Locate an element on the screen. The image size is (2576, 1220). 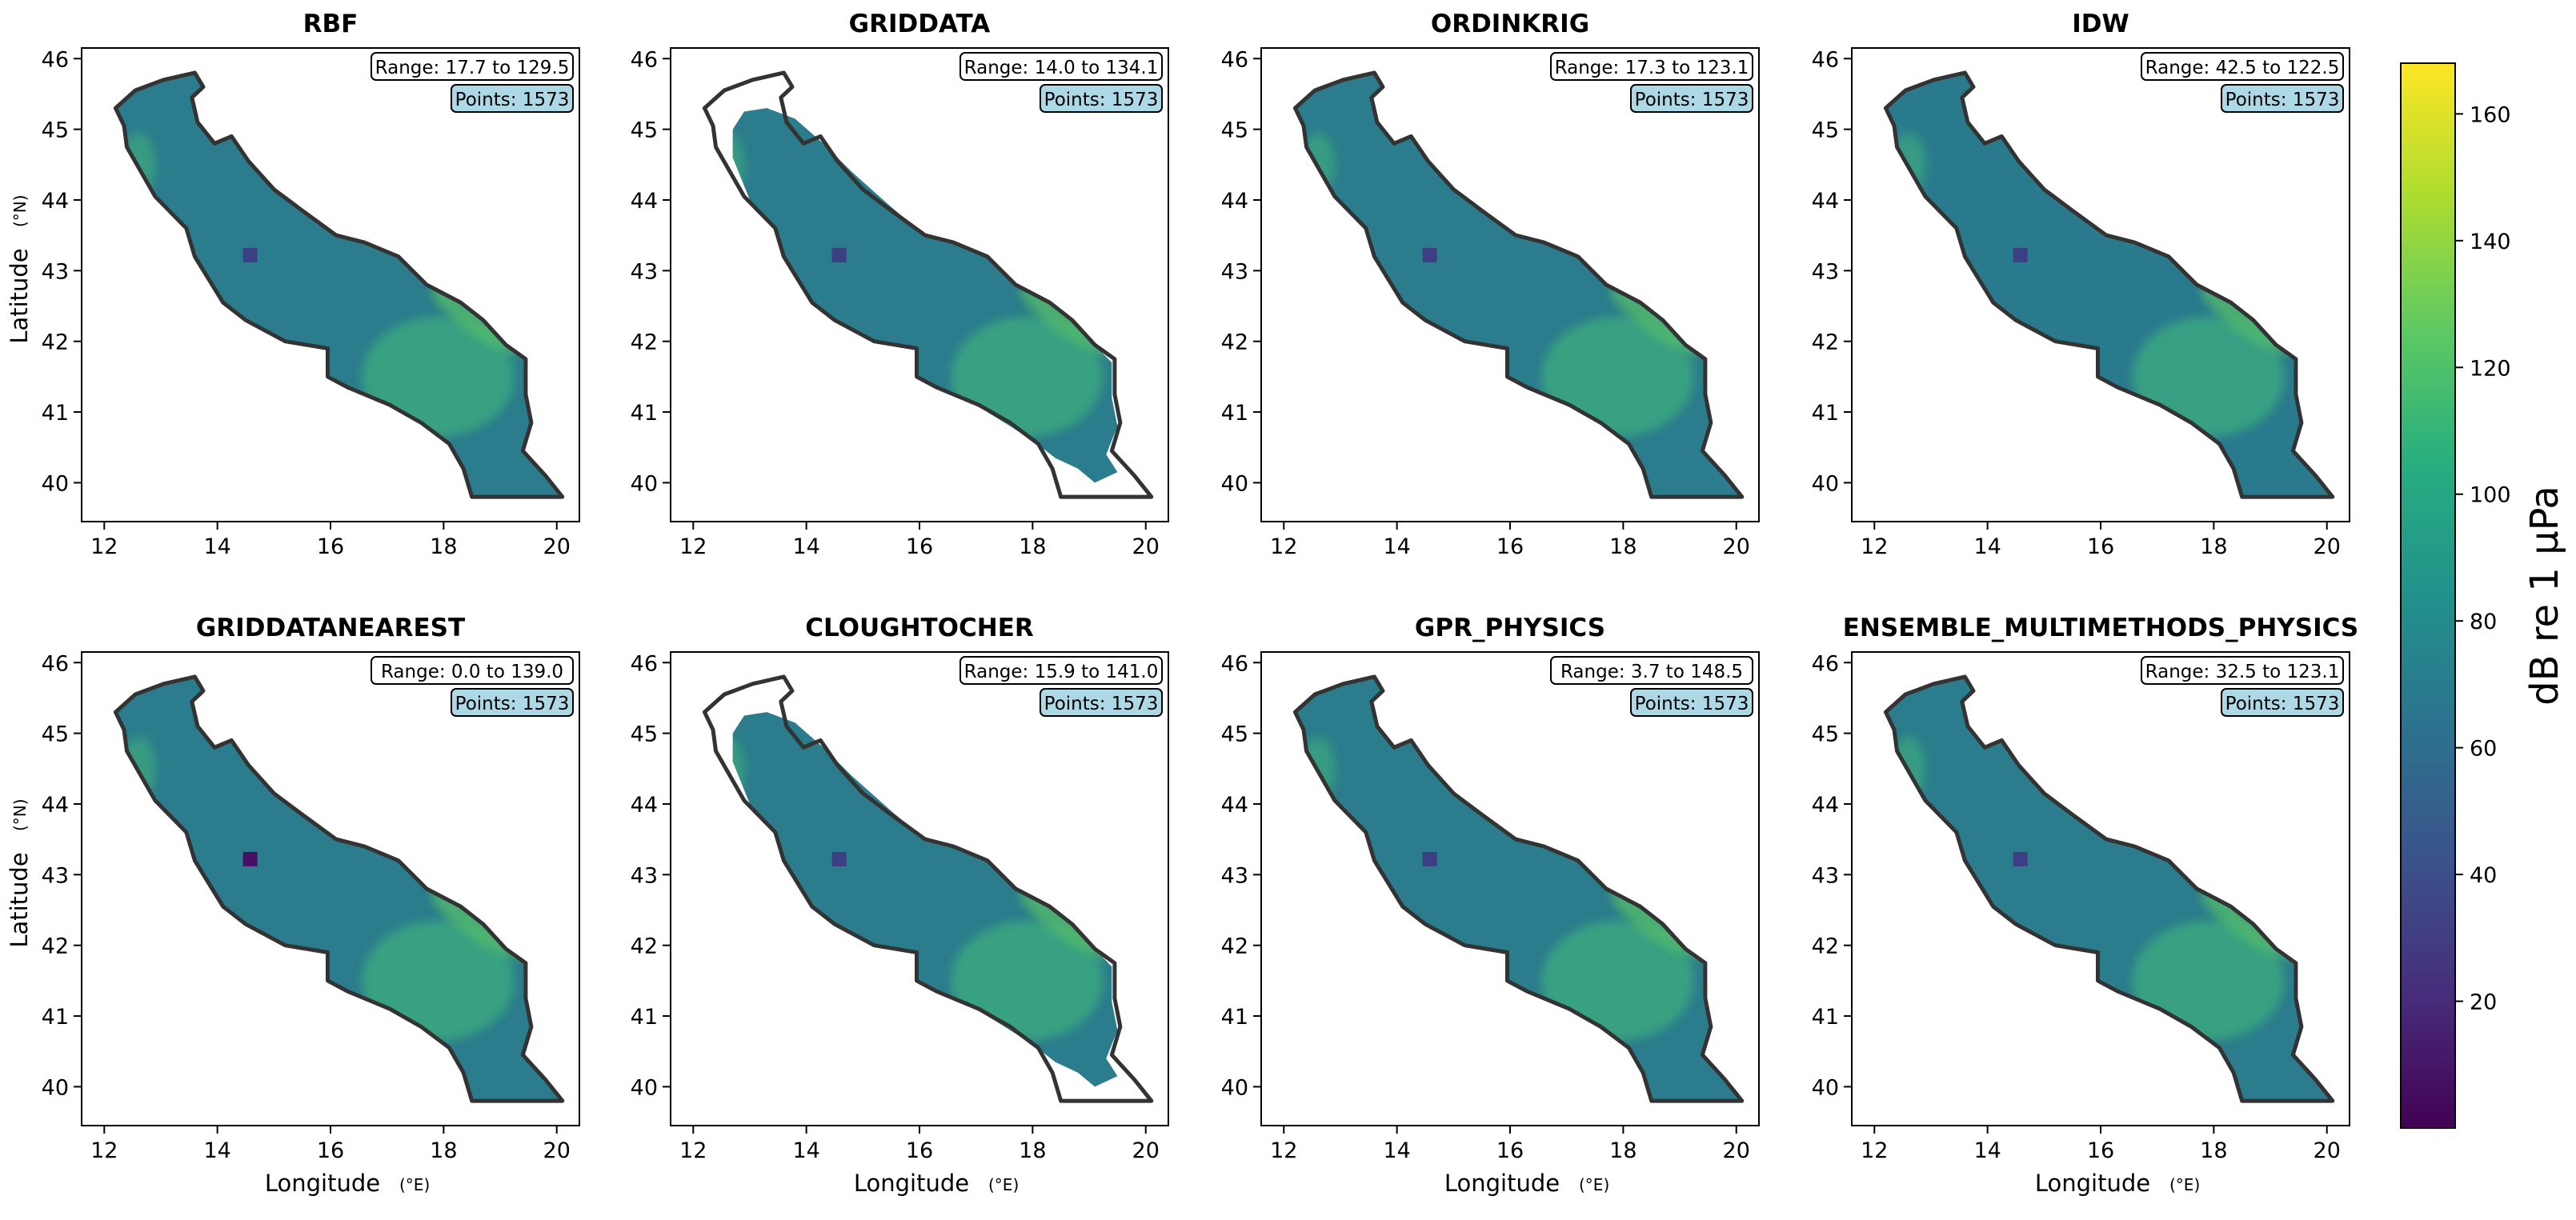
range-box: Range: 15.9 to 141.0 is located at coordinates (1061, 670).